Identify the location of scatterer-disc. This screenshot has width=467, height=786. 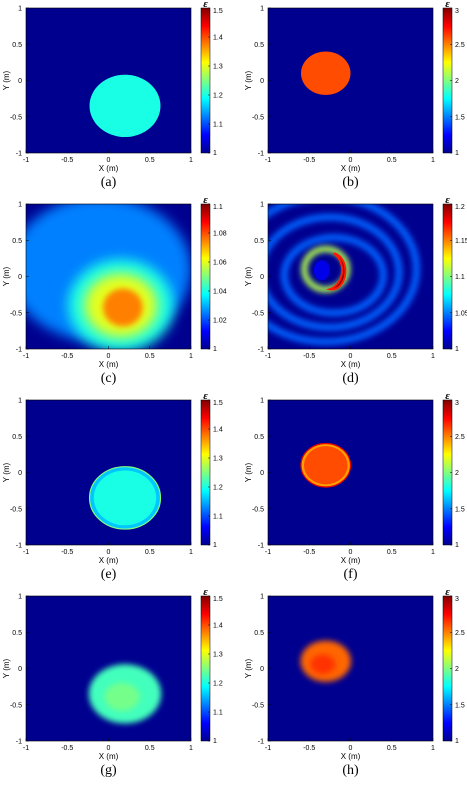
(125, 106).